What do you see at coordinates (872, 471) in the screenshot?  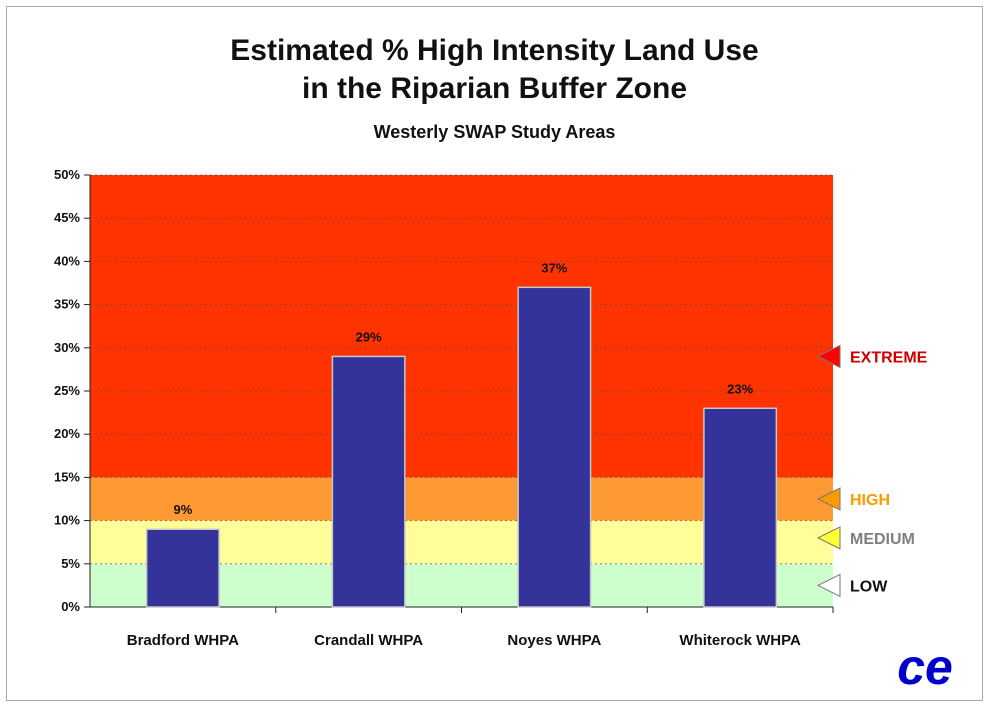 I see `zone-labels: LOW MEDIUM HIGH EXTREME` at bounding box center [872, 471].